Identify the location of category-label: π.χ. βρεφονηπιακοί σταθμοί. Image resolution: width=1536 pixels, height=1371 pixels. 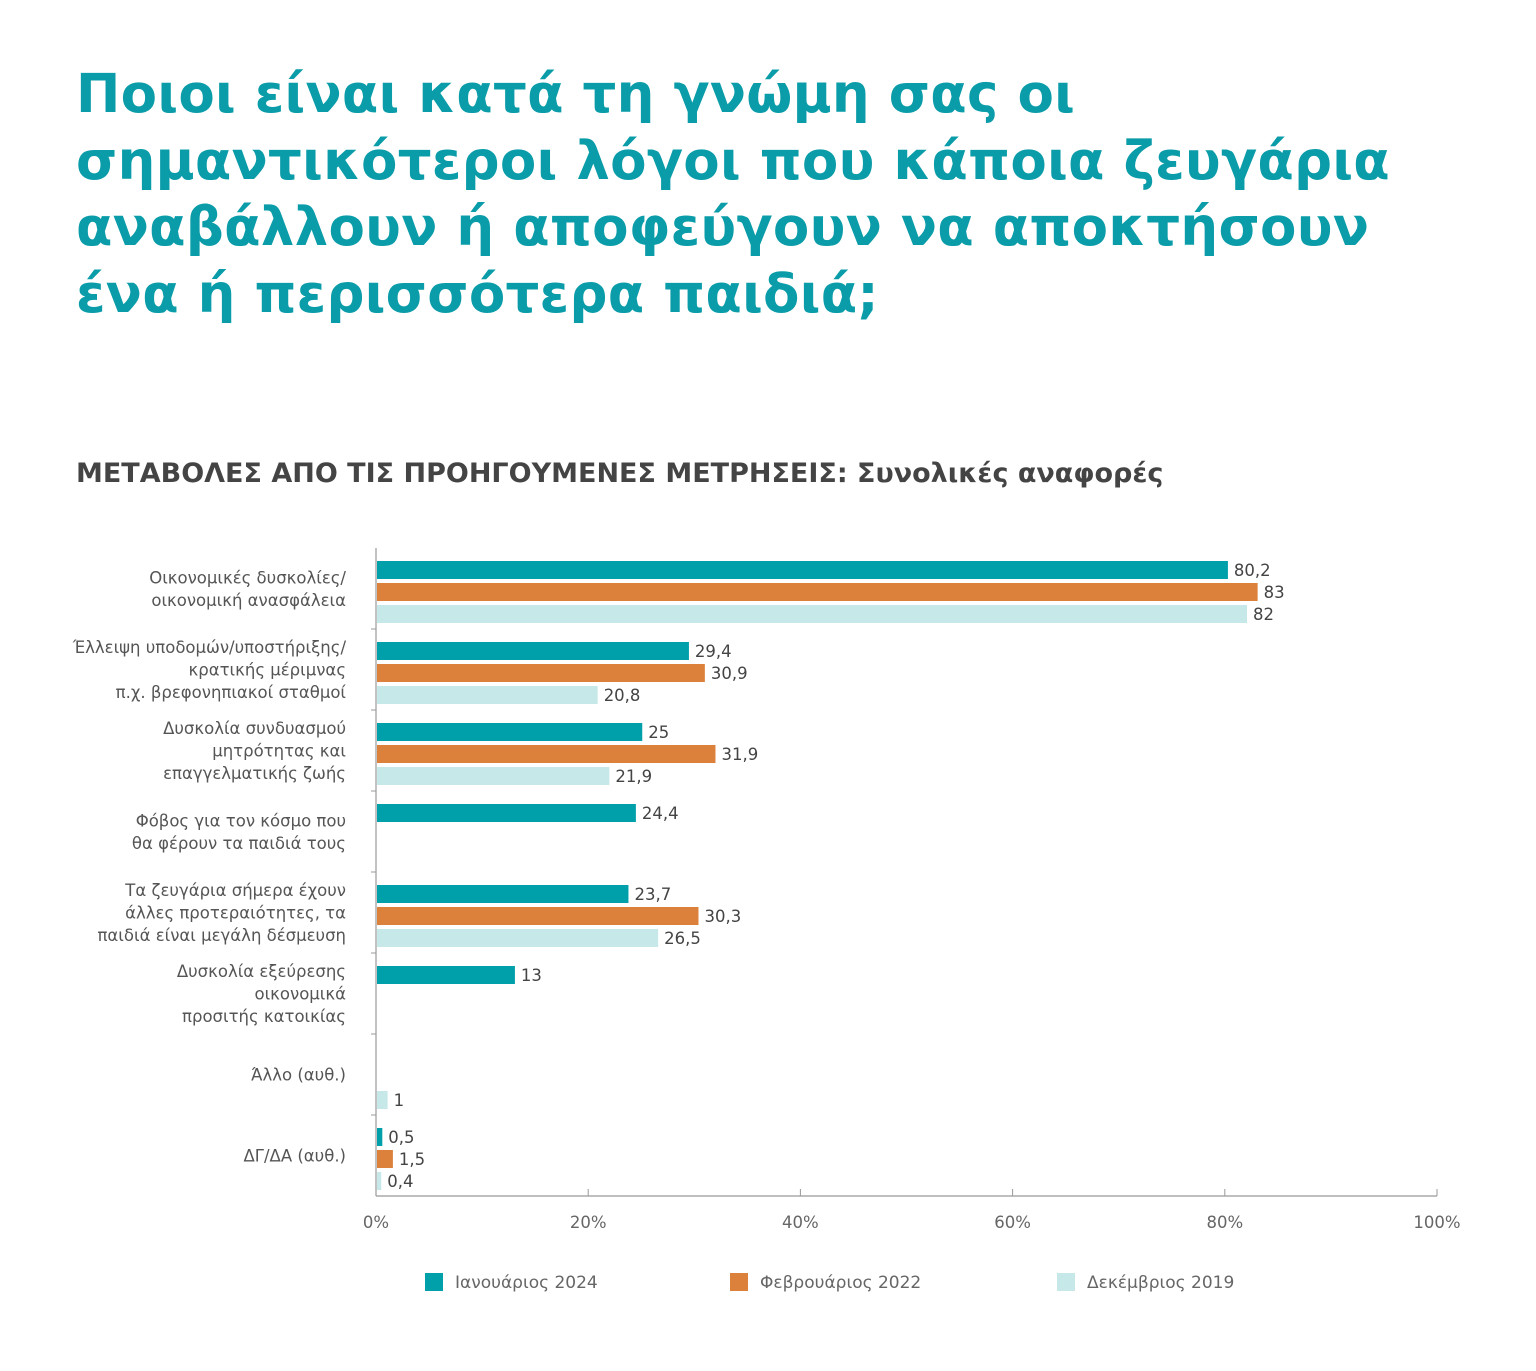
(231, 692).